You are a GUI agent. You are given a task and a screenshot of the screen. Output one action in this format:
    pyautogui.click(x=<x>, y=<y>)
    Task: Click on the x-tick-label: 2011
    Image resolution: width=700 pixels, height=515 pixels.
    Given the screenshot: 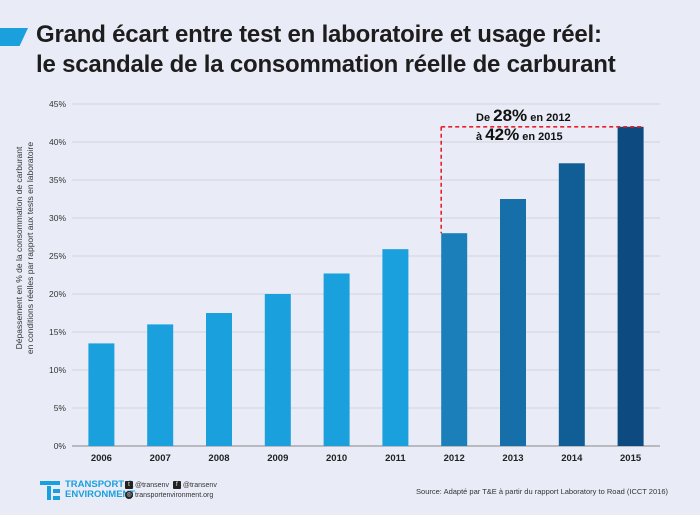 What is the action you would take?
    pyautogui.click(x=395, y=458)
    